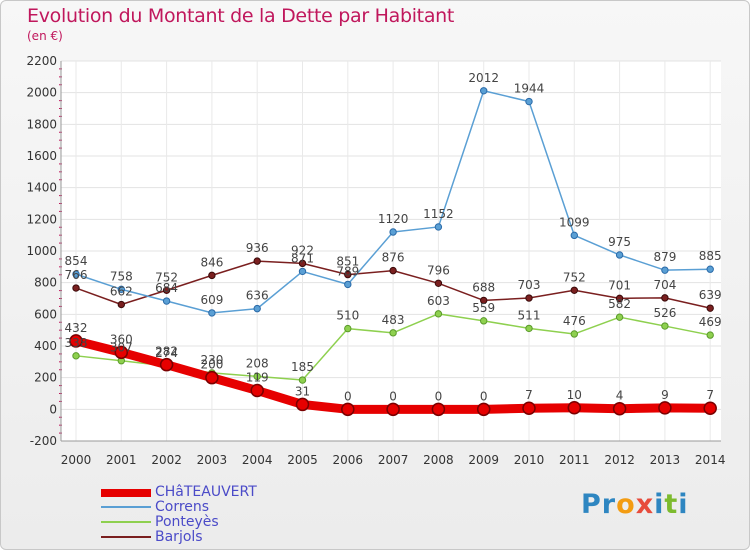 This screenshot has width=750, height=550. Describe the element at coordinates (645, 504) in the screenshot. I see `logo-letter: x` at that location.